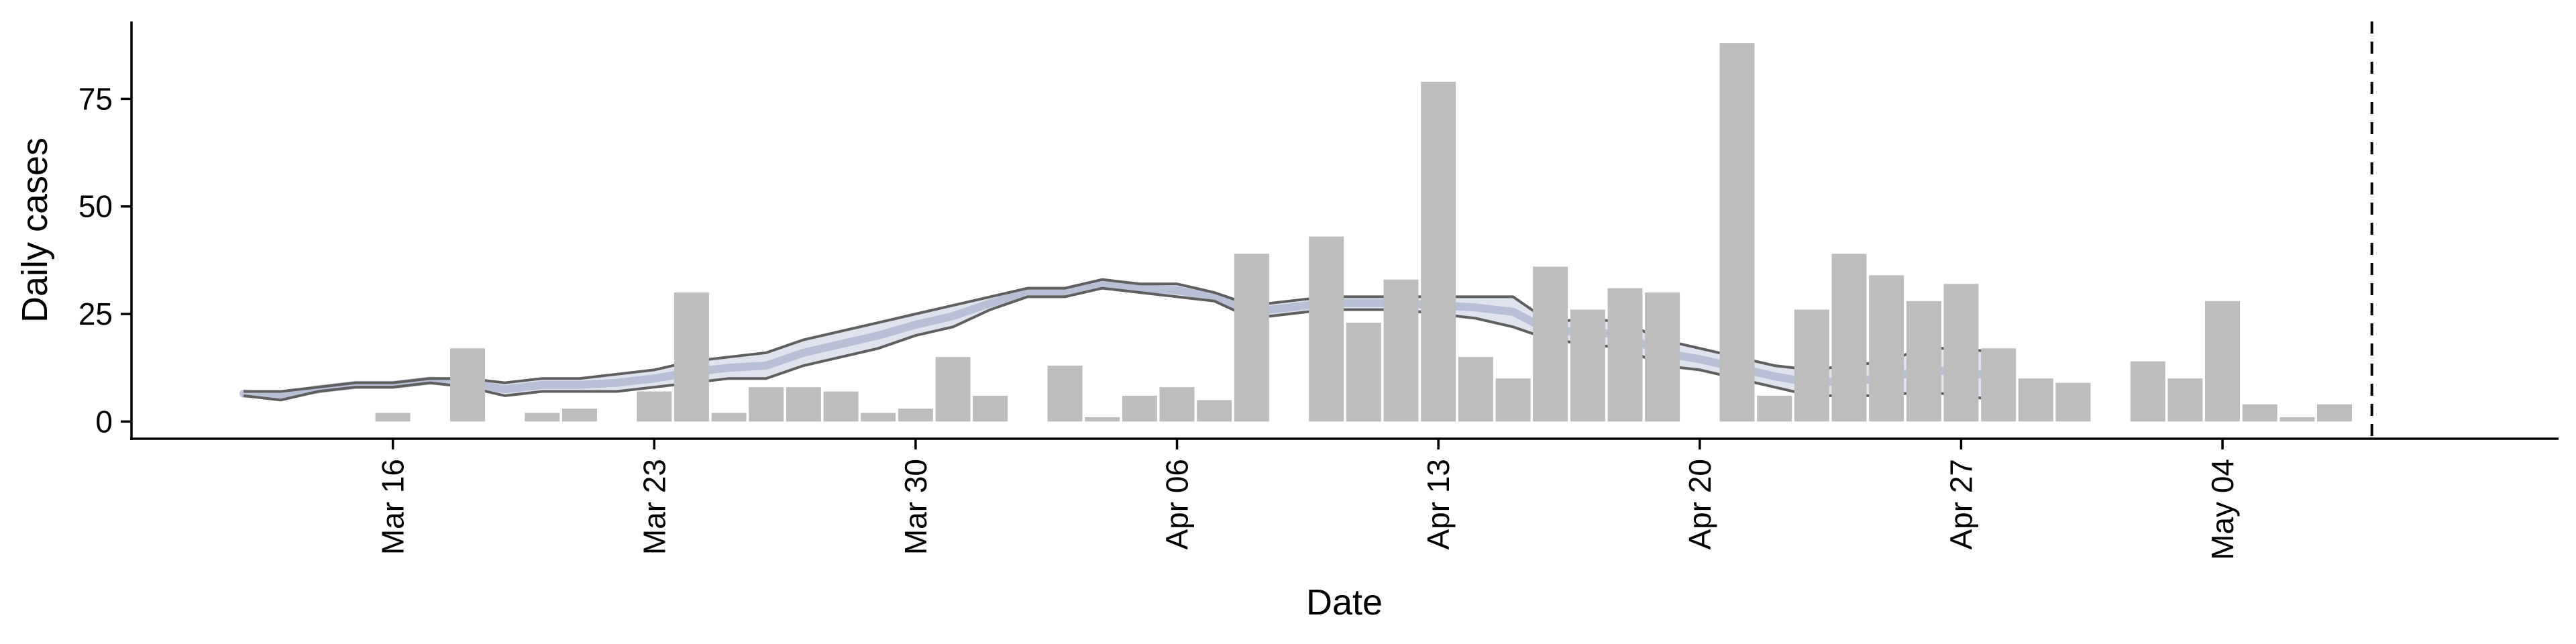 Image resolution: width=2576 pixels, height=644 pixels. Describe the element at coordinates (654, 507) in the screenshot. I see `x-tick-label: Mar 23` at that location.